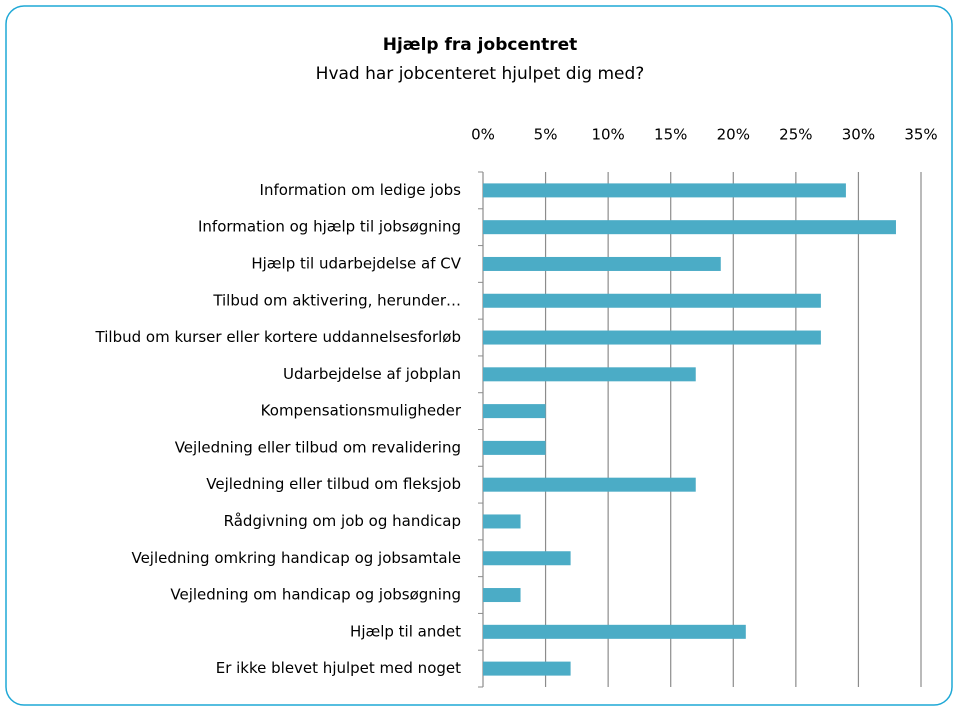 This screenshot has width=958, height=711. What do you see at coordinates (372, 374) in the screenshot?
I see `y-tick-label: Udarbejdelse af jobplan` at bounding box center [372, 374].